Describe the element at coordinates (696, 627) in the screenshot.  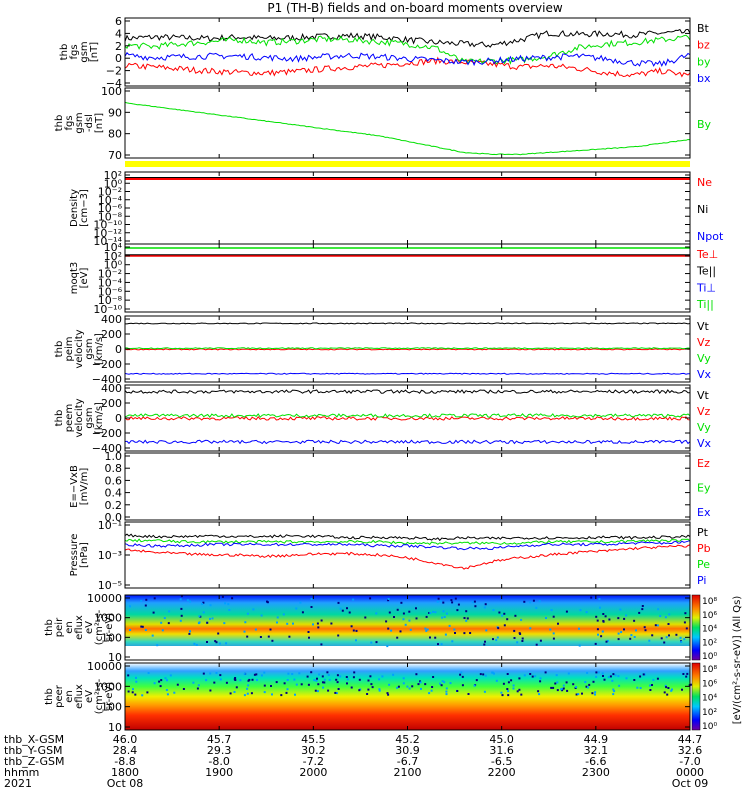
I see `colorbar-gradient` at that location.